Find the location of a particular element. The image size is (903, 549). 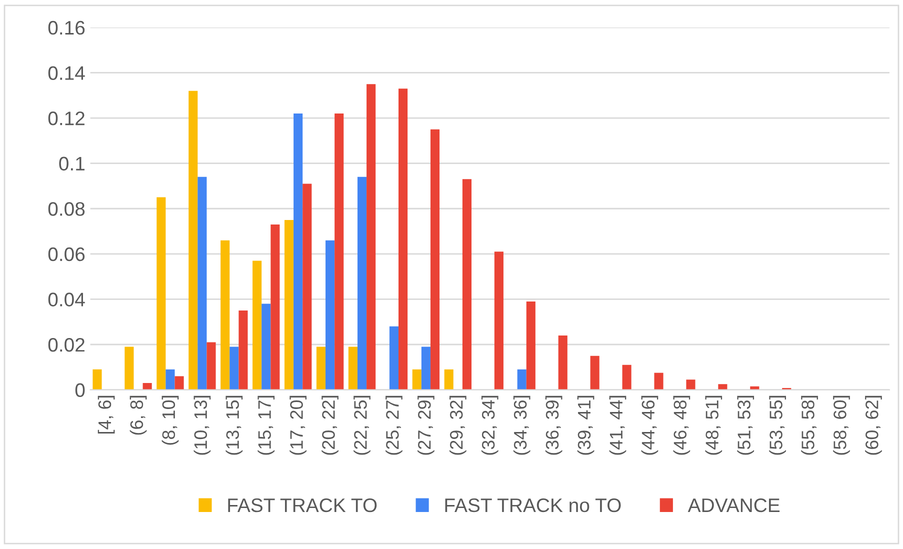

x-tick-label: (25, 27] is located at coordinates (394, 425).